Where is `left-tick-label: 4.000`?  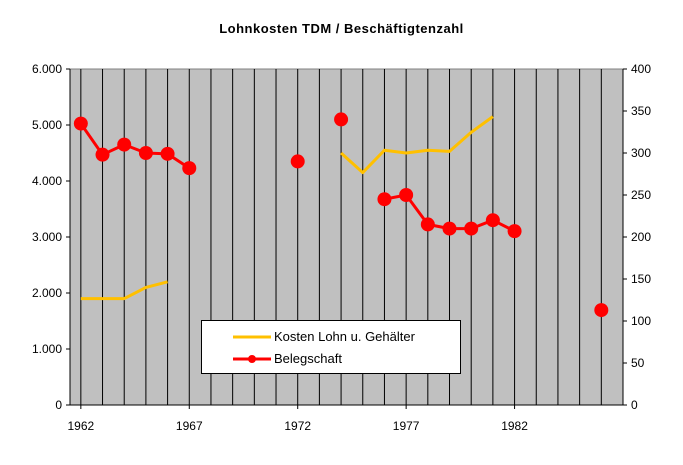
left-tick-label: 4.000 is located at coordinates (47, 181).